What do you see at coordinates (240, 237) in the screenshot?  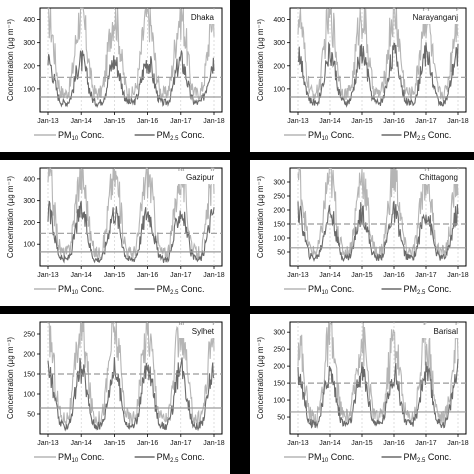 I see `background-divider-vertical` at bounding box center [240, 237].